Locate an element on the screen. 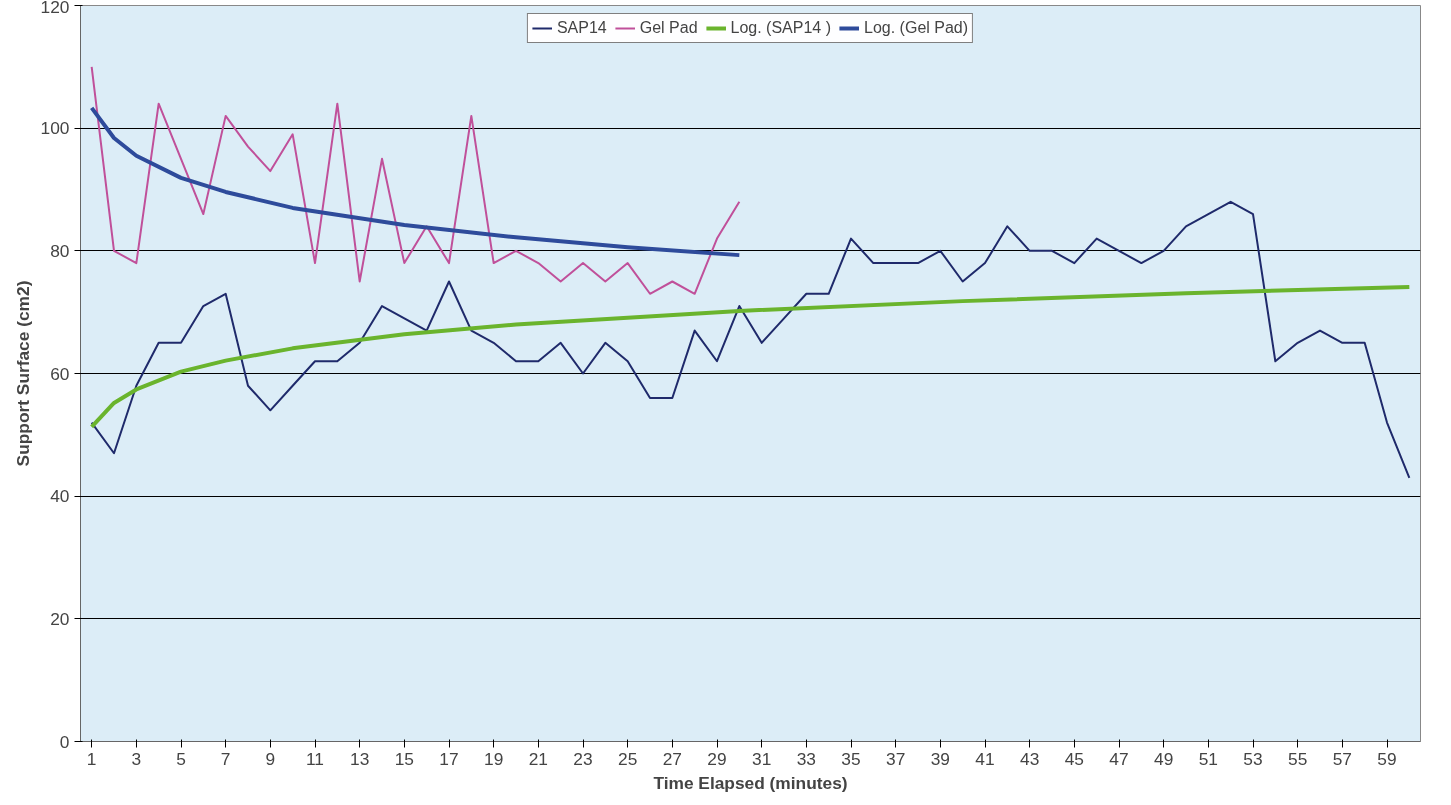  legend-label: Log. (SAP14 ) is located at coordinates (781, 28).